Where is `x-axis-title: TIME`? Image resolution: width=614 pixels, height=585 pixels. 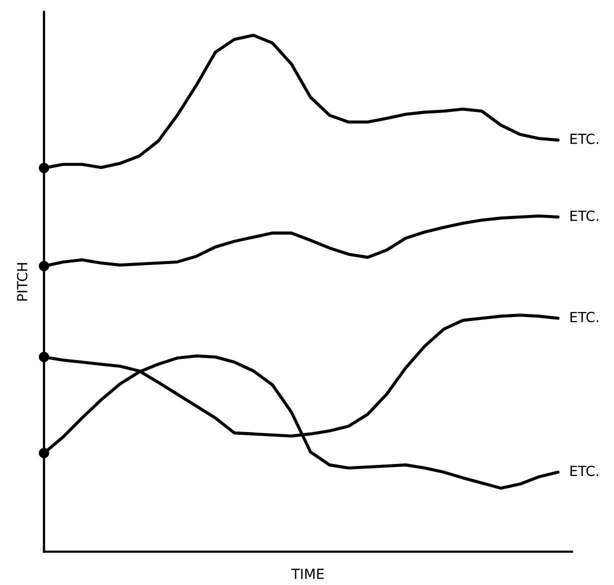
x-axis-title: TIME is located at coordinates (307, 573).